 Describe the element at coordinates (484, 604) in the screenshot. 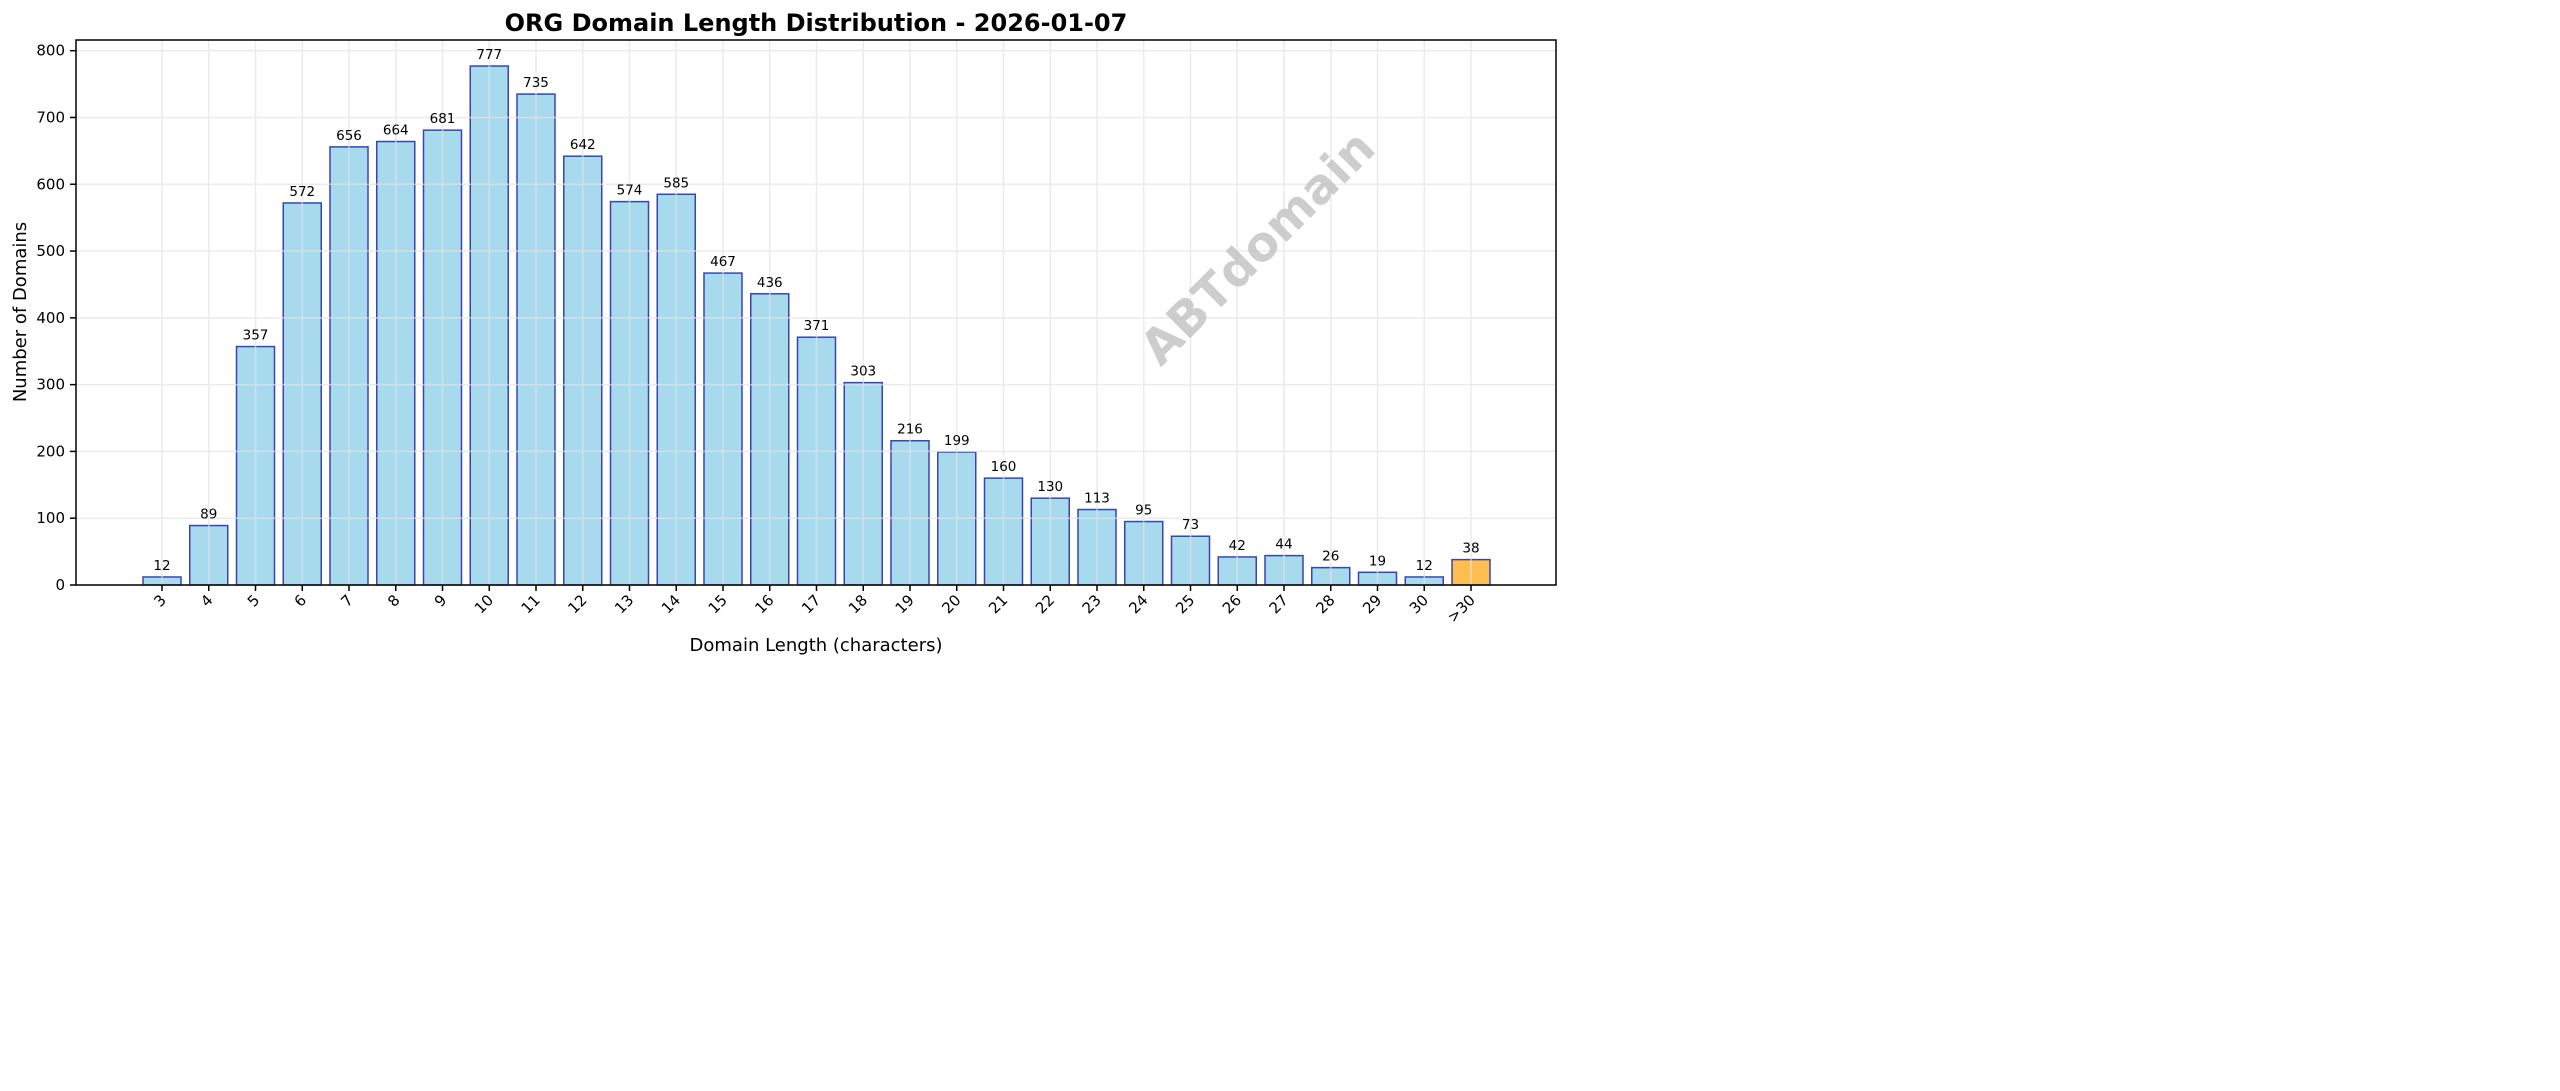

I see `x-tick-label: 10` at that location.